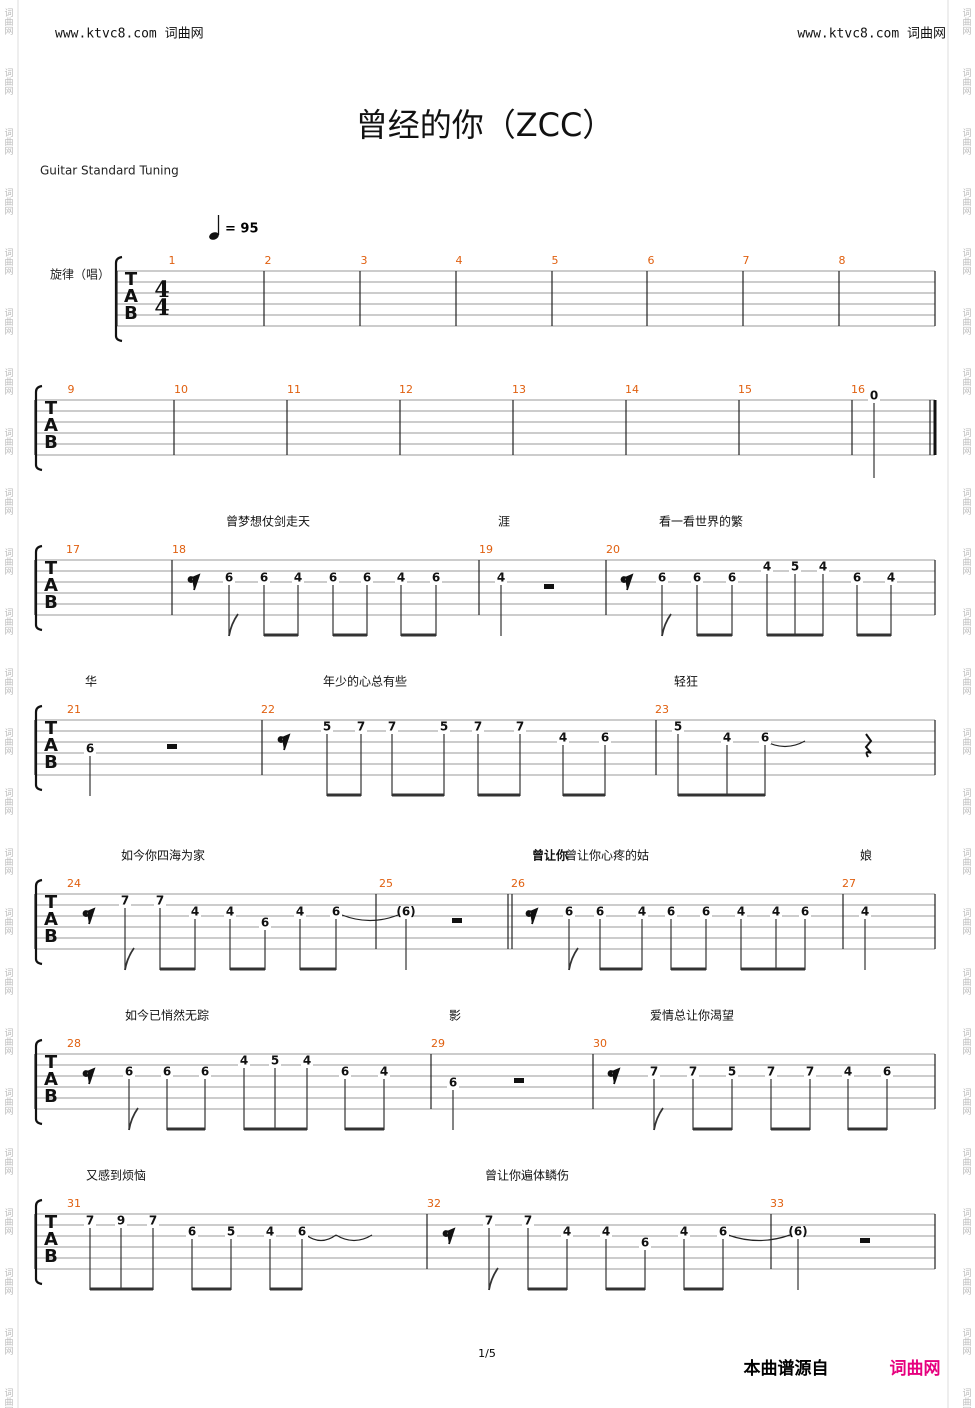 The width and height of the screenshot is (975, 1408). What do you see at coordinates (74, 883) in the screenshot?
I see `measure-number: 24` at bounding box center [74, 883].